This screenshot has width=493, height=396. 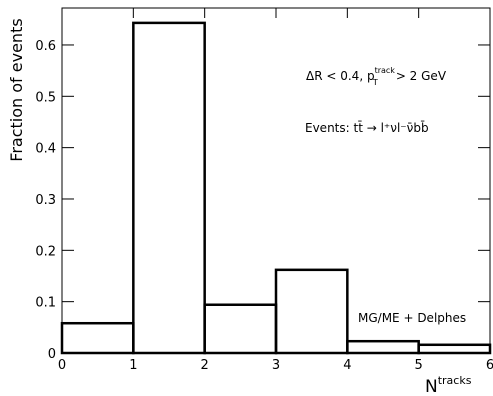 I want to click on annotation-tail: > 2 GeV, so click(x=421, y=76).